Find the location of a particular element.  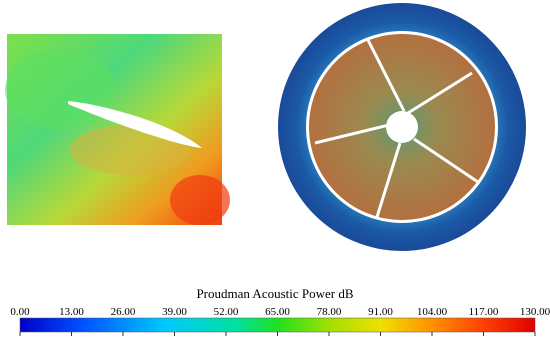

colorbar-tick-label: 130.00 is located at coordinates (535, 312).